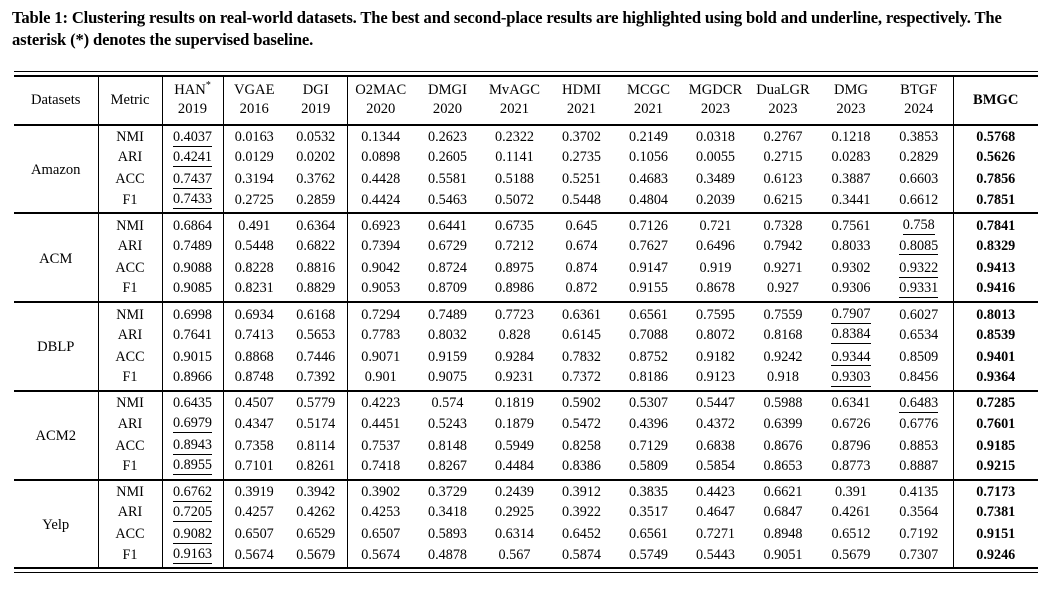 This screenshot has height=590, width=1049. I want to click on metric-value: 0.4253, so click(381, 512).